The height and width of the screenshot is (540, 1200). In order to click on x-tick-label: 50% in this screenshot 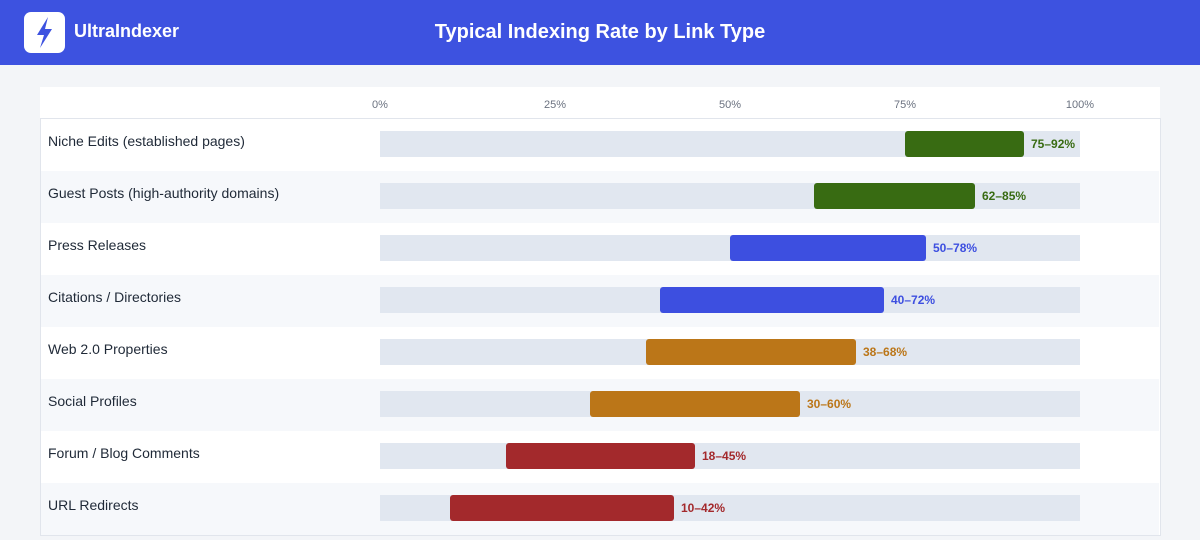, I will do `click(730, 105)`.